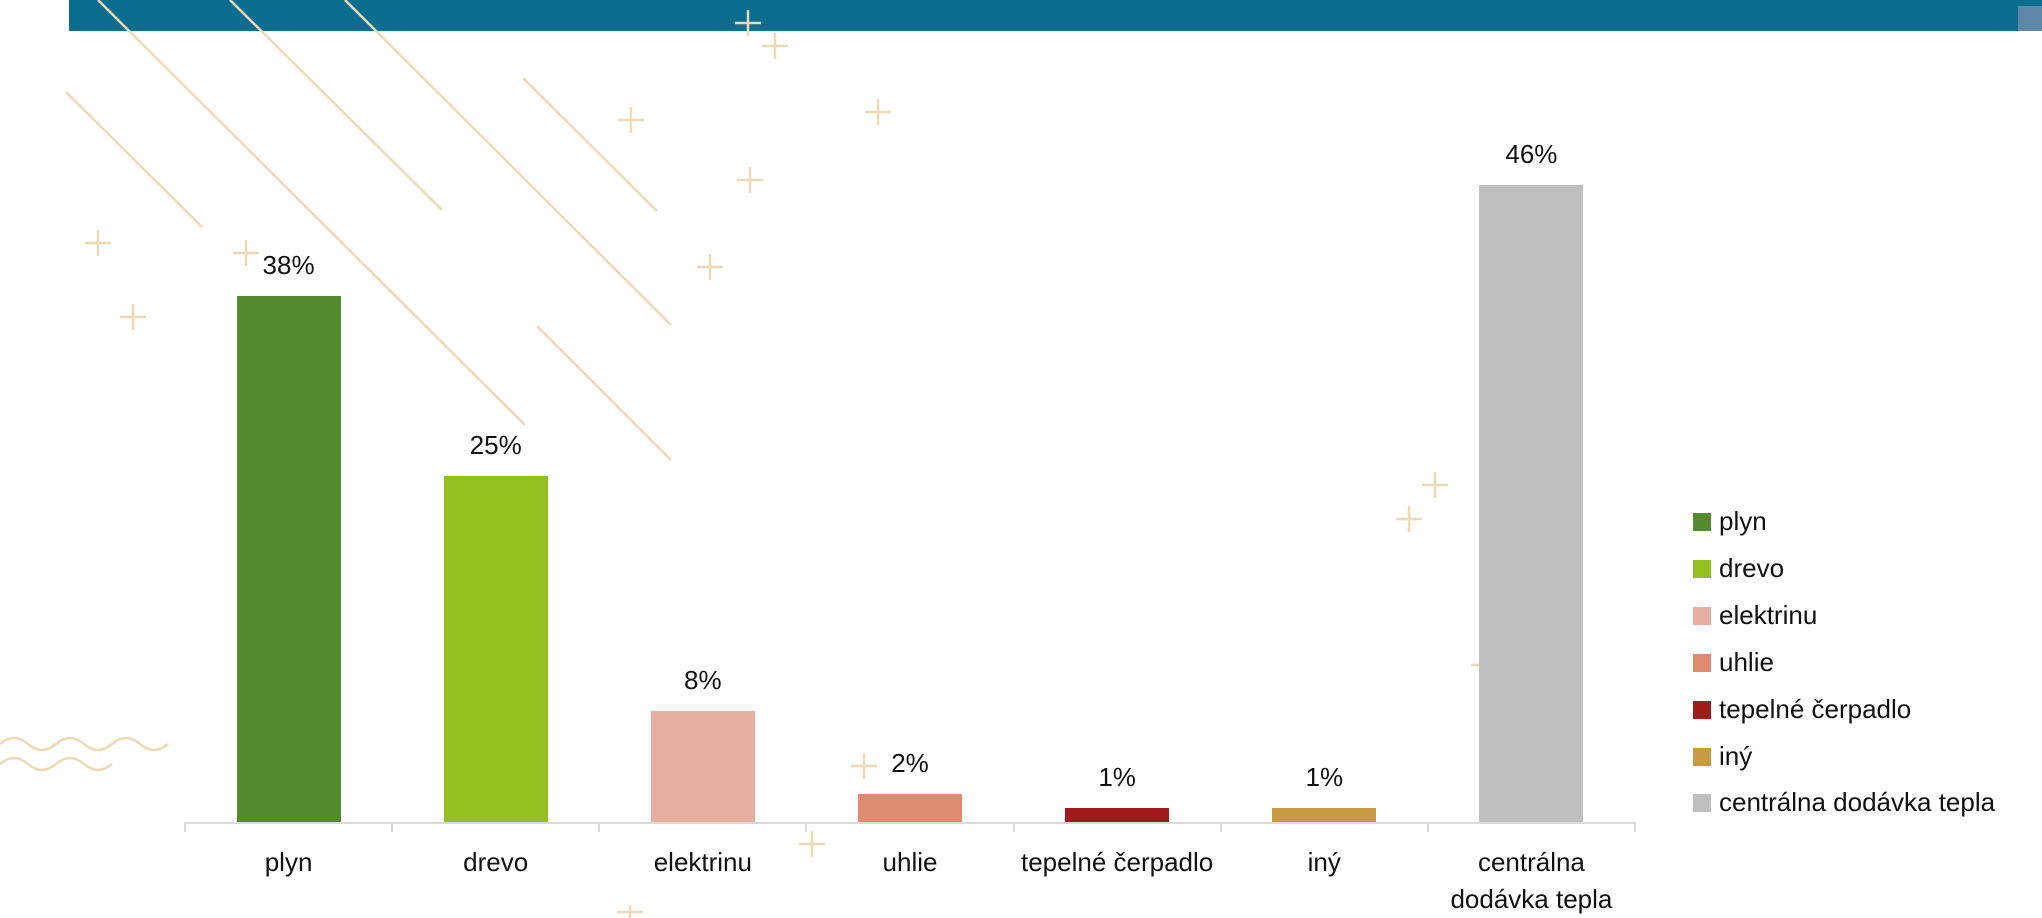 The width and height of the screenshot is (2042, 918). I want to click on x-tick-label: tepelné čerpadlo, so click(1117, 862).